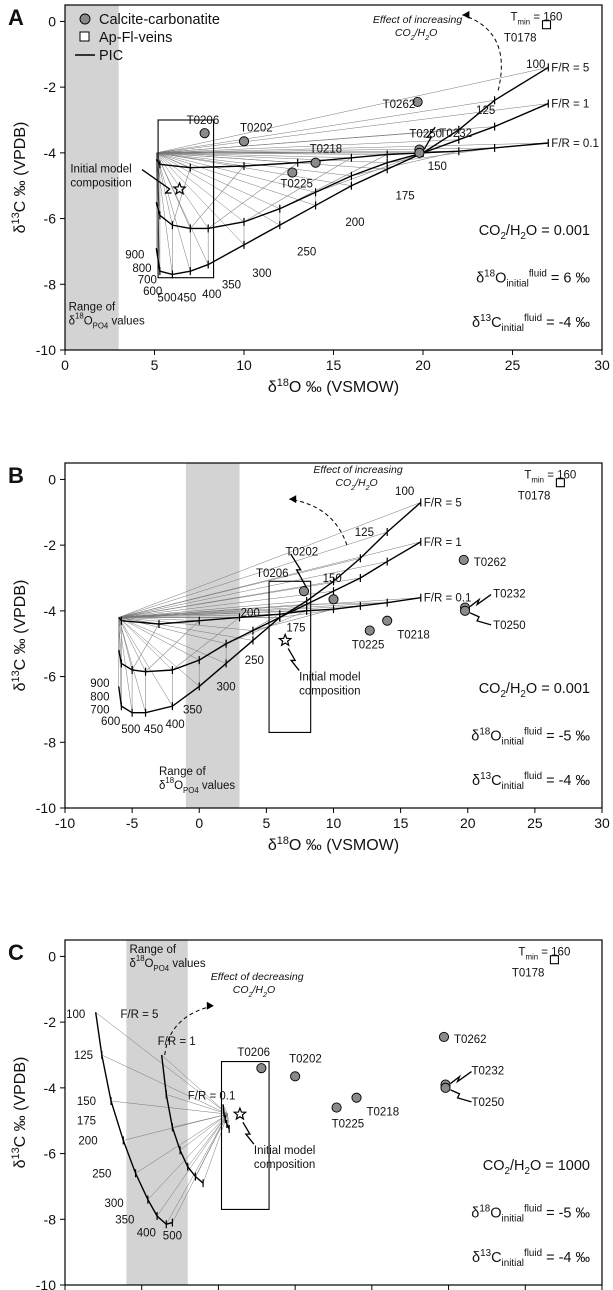  What do you see at coordinates (124, 1220) in the screenshot?
I see `temperature-label: 350` at bounding box center [124, 1220].